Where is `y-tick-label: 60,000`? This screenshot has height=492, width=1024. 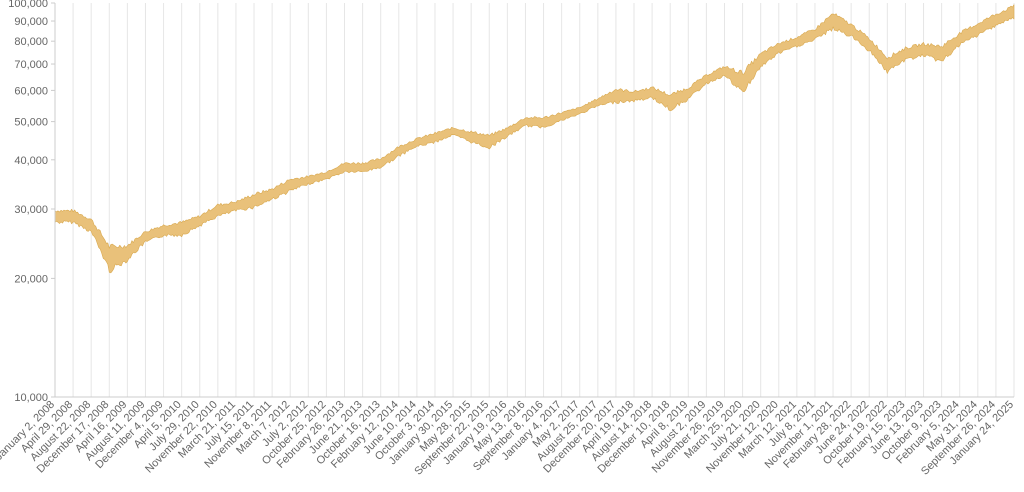
y-tick-label: 60,000 is located at coordinates (31, 91).